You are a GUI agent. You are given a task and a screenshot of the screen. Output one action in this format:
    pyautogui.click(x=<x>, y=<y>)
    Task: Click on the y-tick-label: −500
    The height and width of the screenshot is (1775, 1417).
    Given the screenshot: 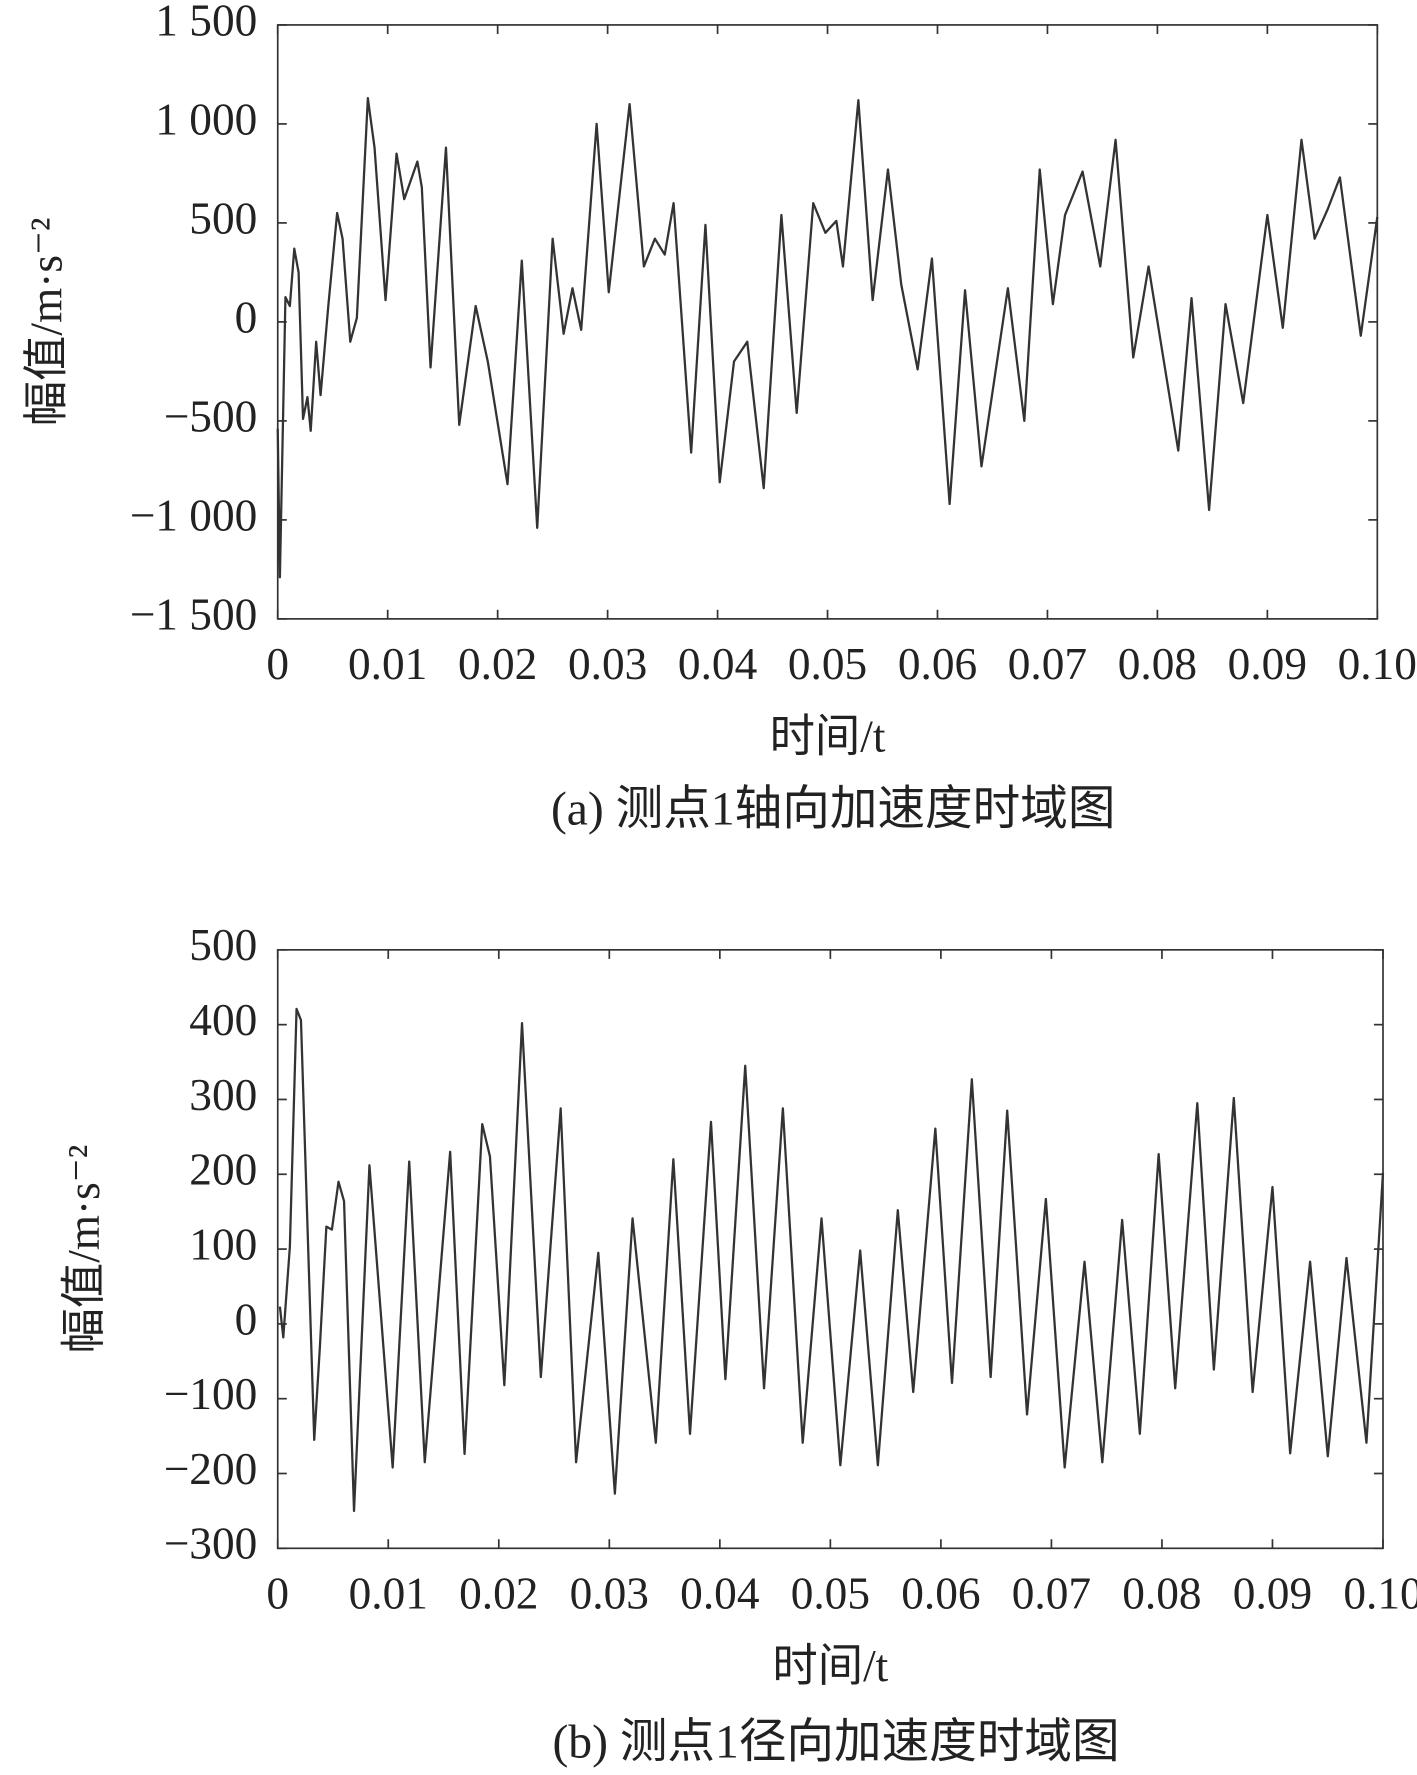 What is the action you would take?
    pyautogui.click(x=211, y=416)
    